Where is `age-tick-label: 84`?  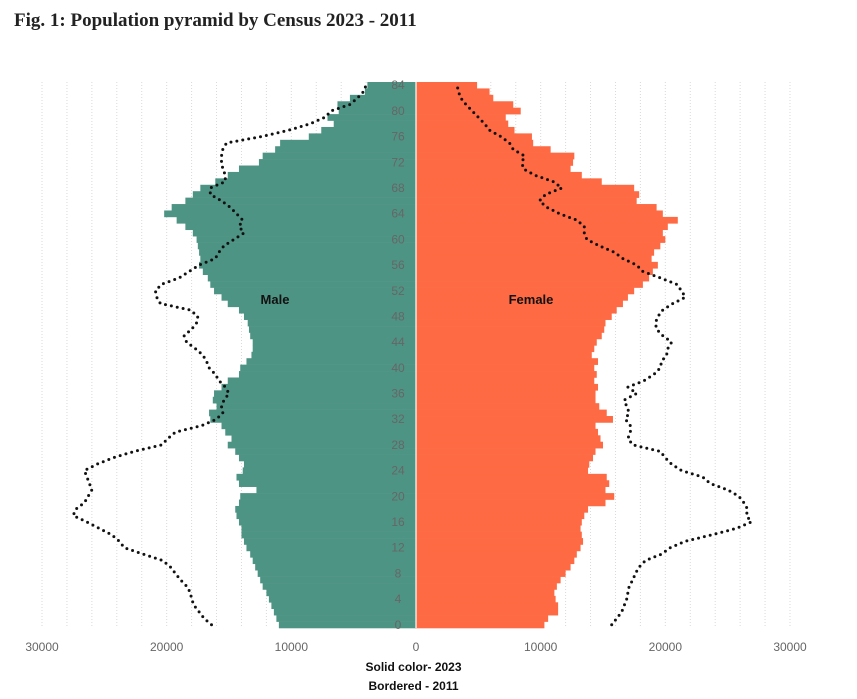 age-tick-label: 84 is located at coordinates (398, 85).